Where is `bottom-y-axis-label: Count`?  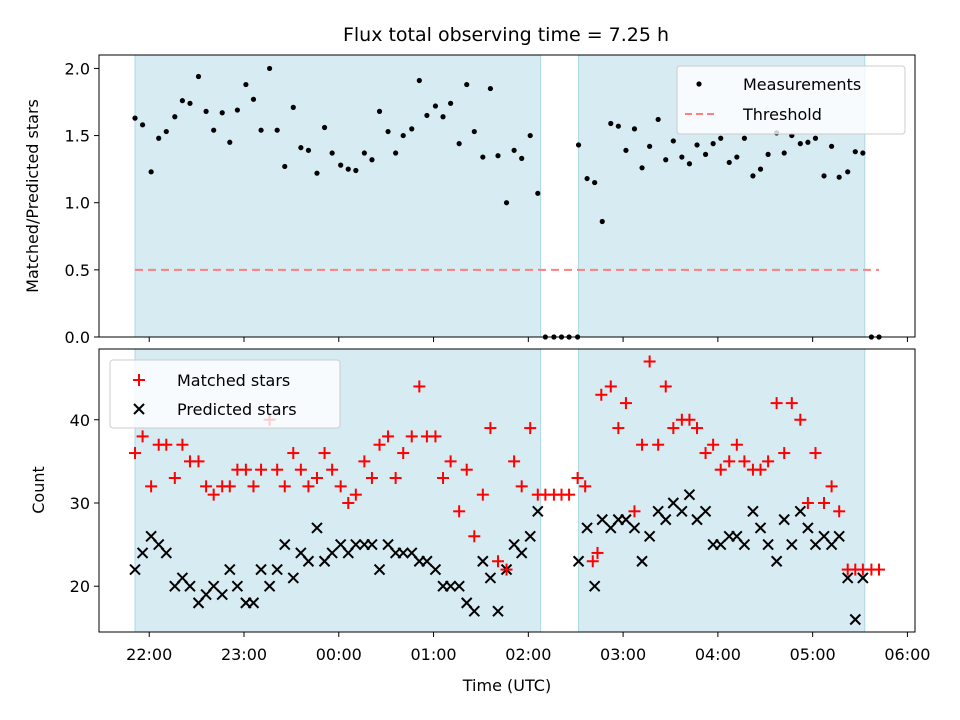
bottom-y-axis-label: Count is located at coordinates (38, 490).